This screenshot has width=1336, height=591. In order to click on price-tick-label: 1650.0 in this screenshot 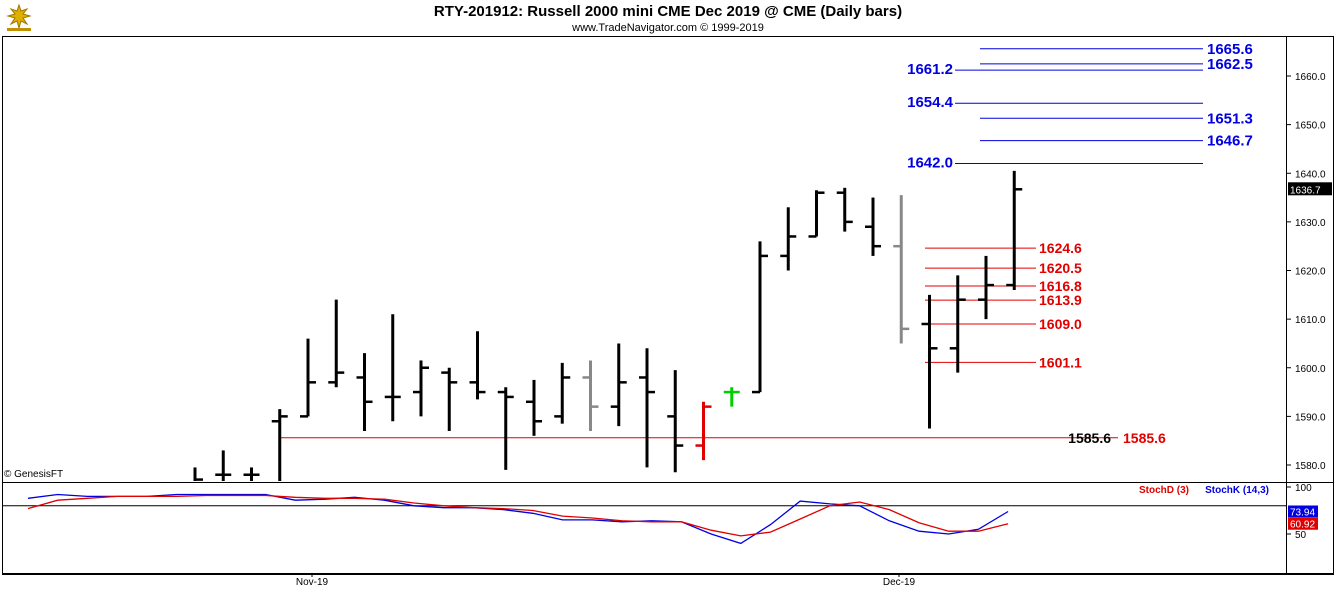, I will do `click(1310, 126)`.